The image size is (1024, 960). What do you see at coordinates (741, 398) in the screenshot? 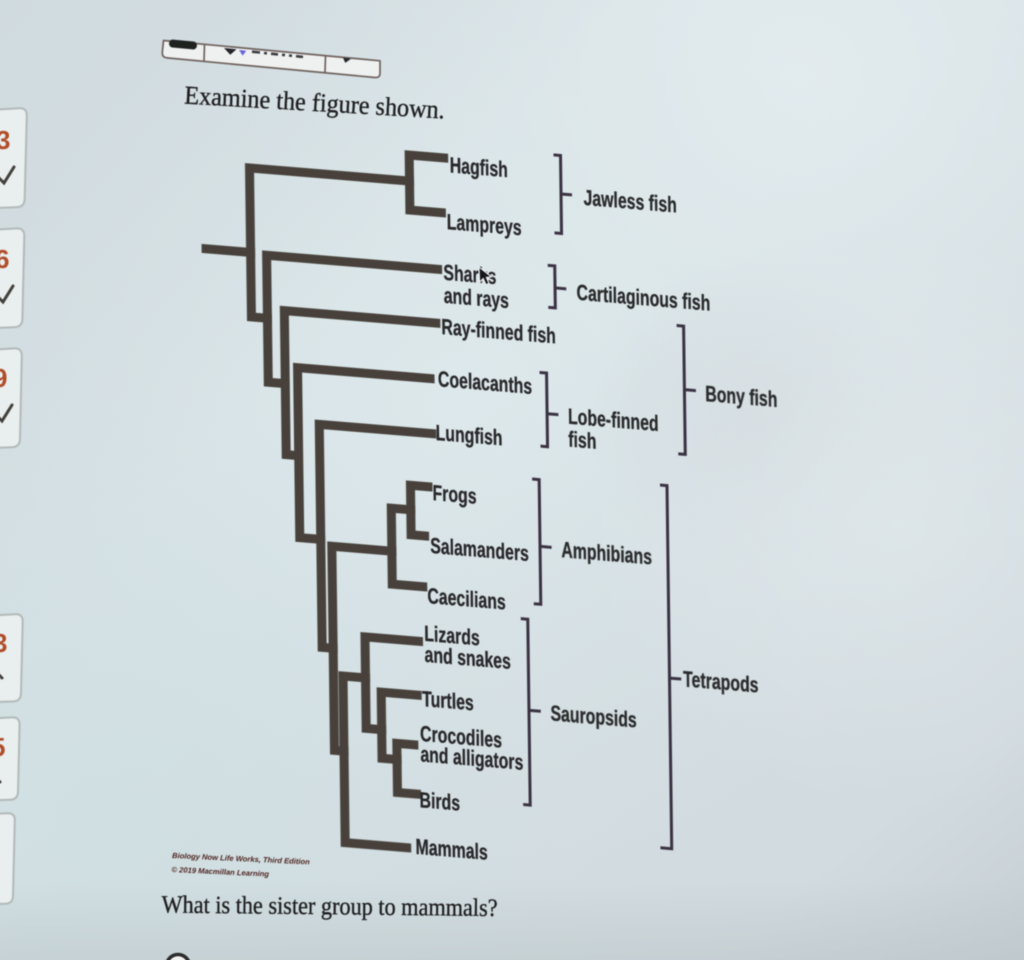
I see `svg-text: Bony fish` at bounding box center [741, 398].